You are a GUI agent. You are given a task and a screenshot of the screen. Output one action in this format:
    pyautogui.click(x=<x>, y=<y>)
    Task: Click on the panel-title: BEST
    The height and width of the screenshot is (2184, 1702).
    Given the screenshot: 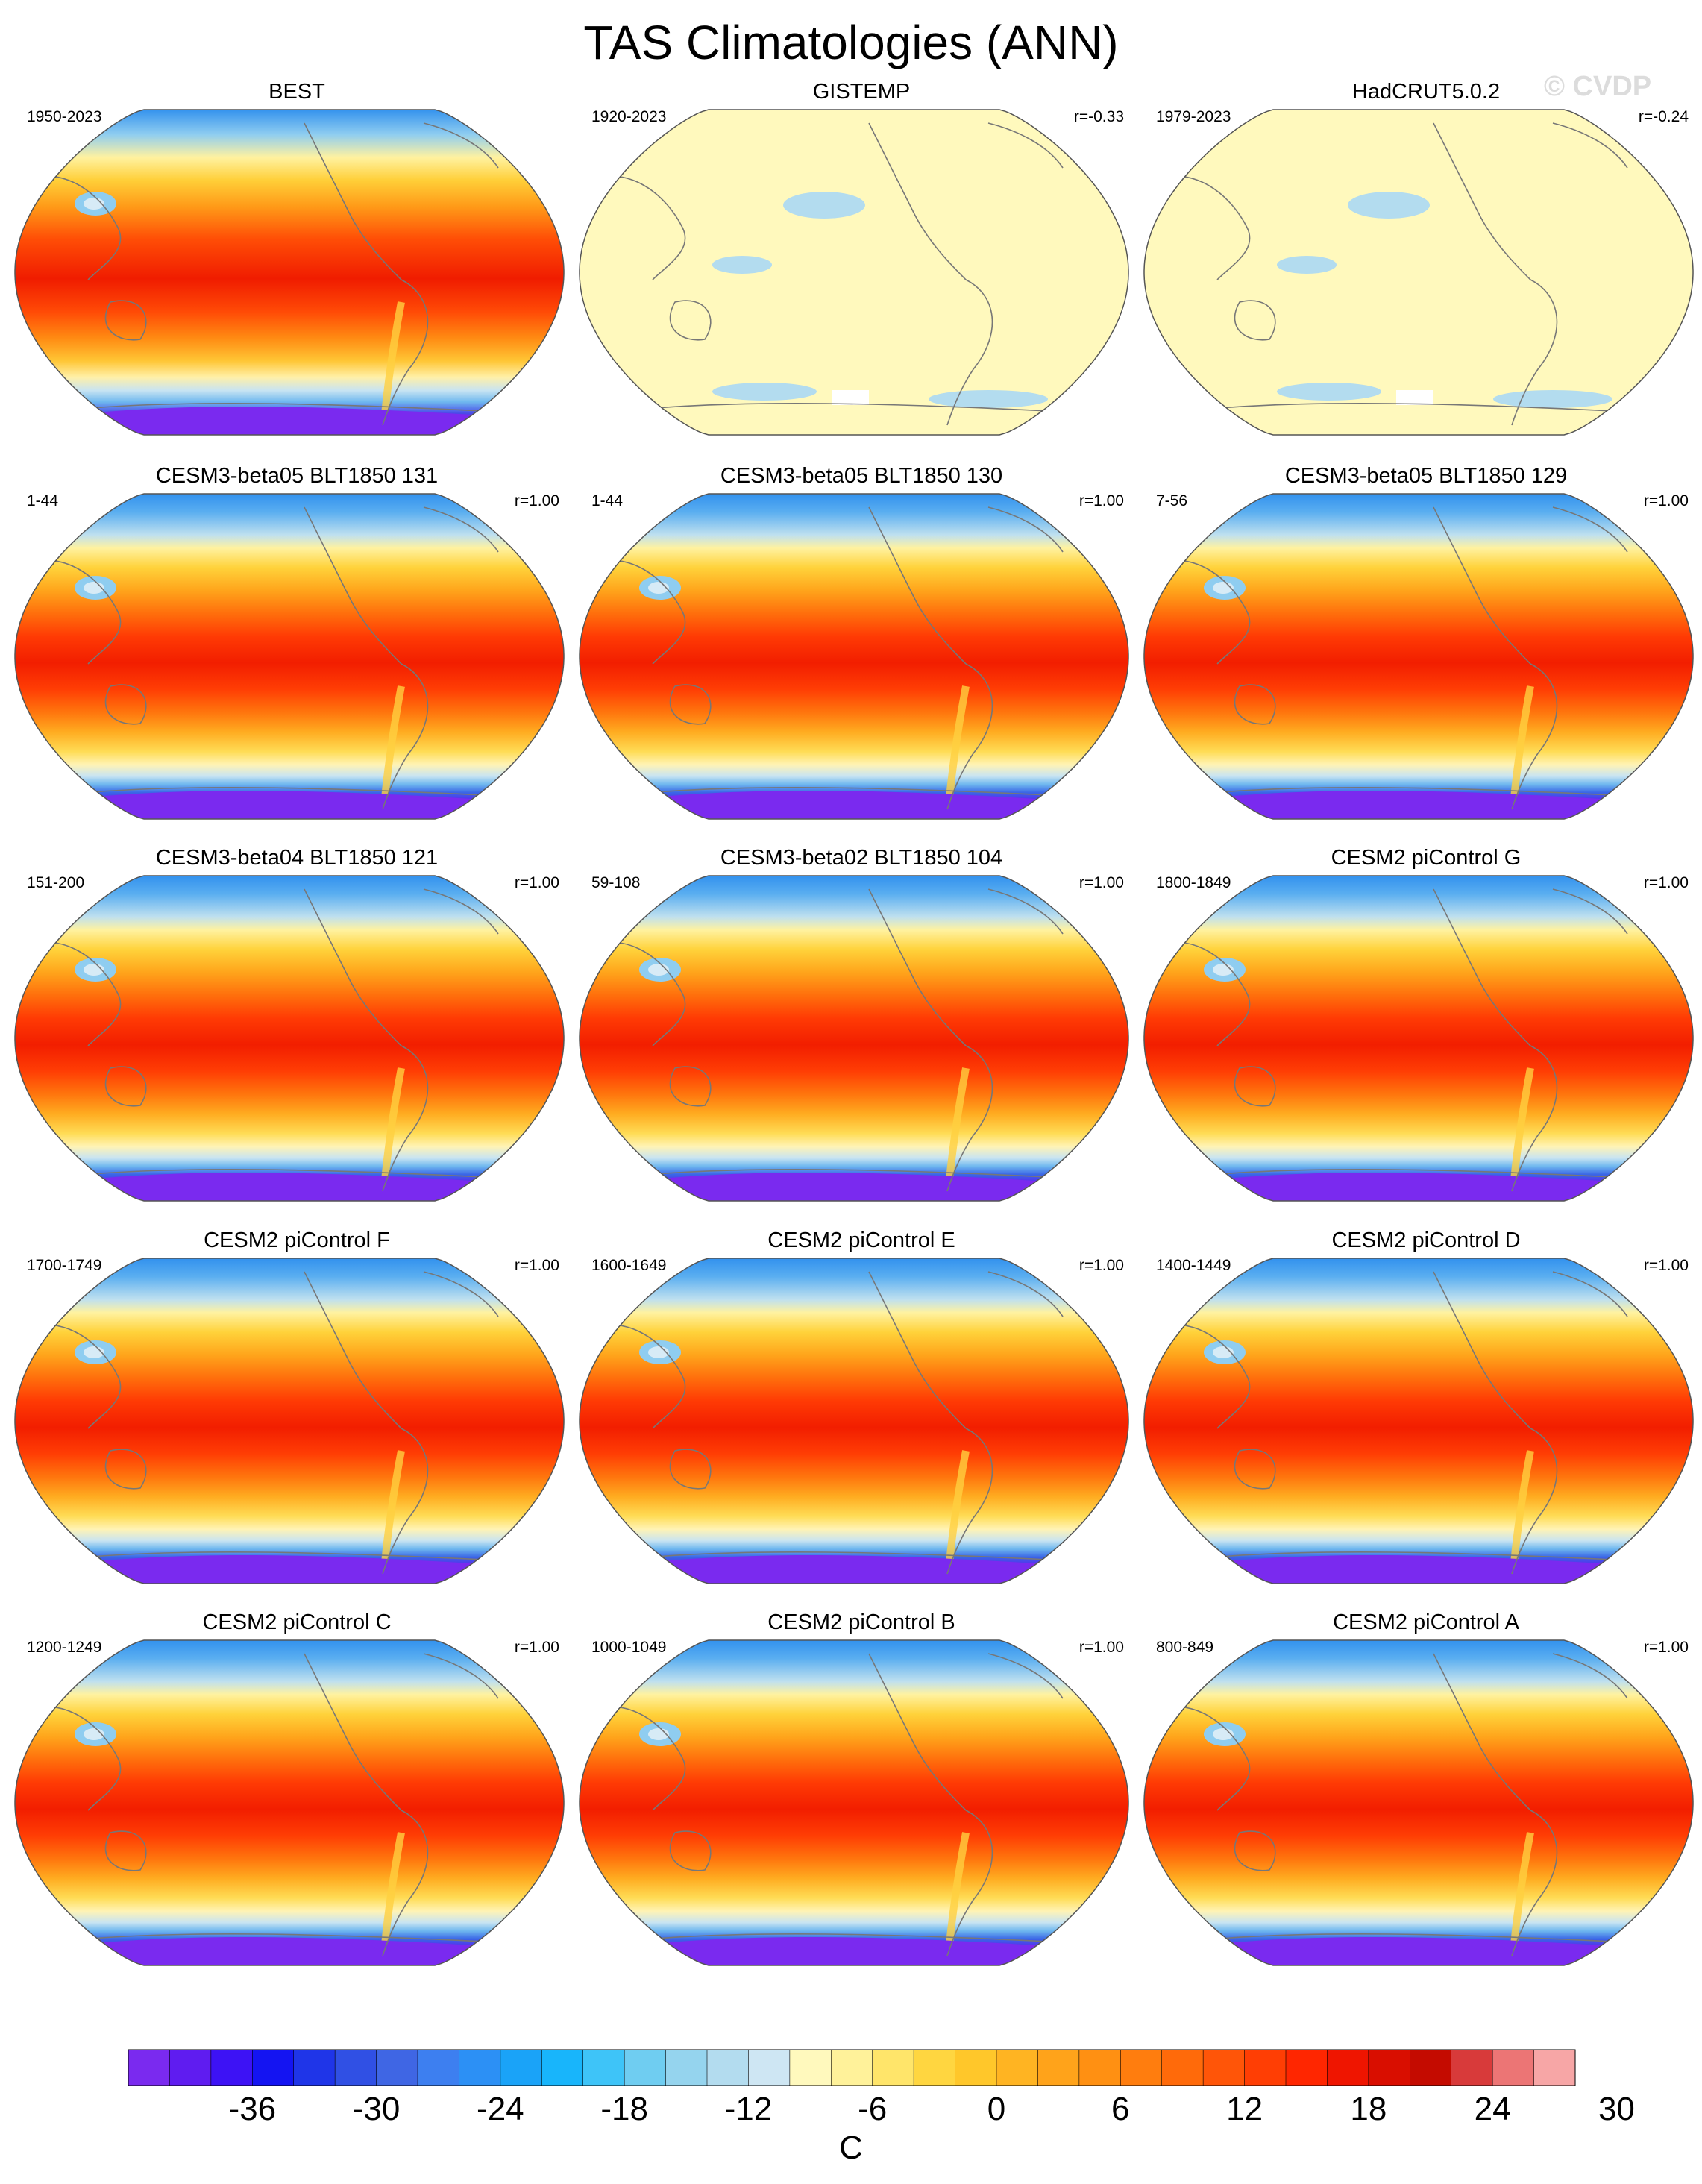 What is the action you would take?
    pyautogui.click(x=297, y=92)
    